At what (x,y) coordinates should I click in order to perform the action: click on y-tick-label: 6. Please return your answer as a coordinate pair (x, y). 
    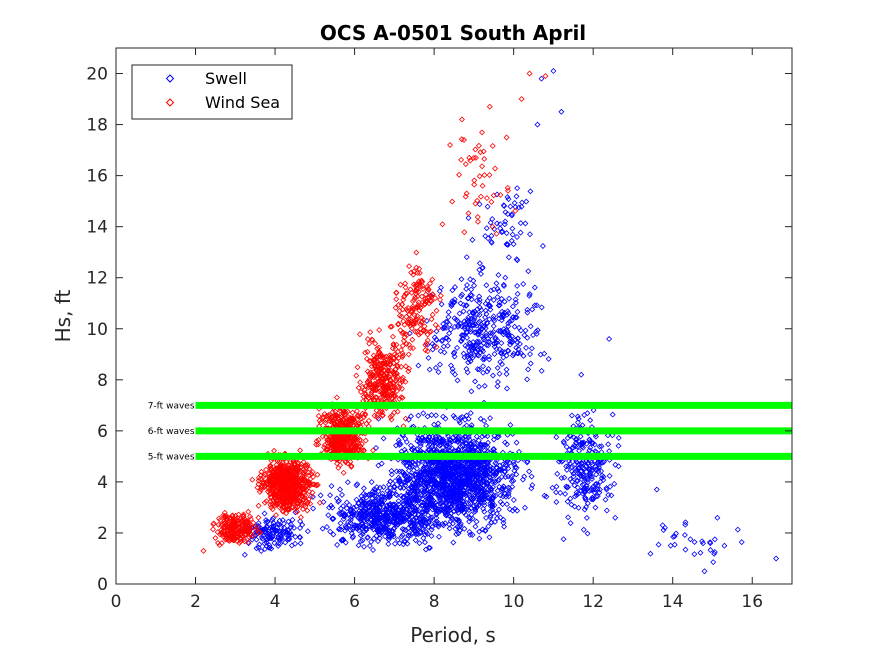
    Looking at the image, I should click on (102, 432).